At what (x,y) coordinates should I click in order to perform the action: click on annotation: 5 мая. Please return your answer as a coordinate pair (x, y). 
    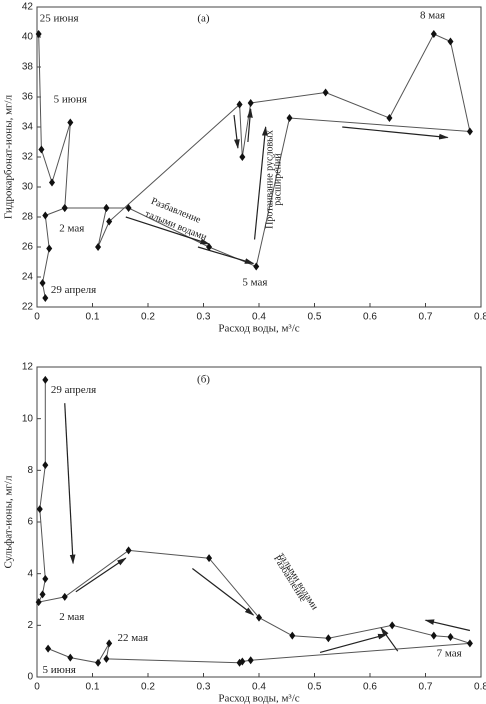
    Looking at the image, I should click on (254, 283).